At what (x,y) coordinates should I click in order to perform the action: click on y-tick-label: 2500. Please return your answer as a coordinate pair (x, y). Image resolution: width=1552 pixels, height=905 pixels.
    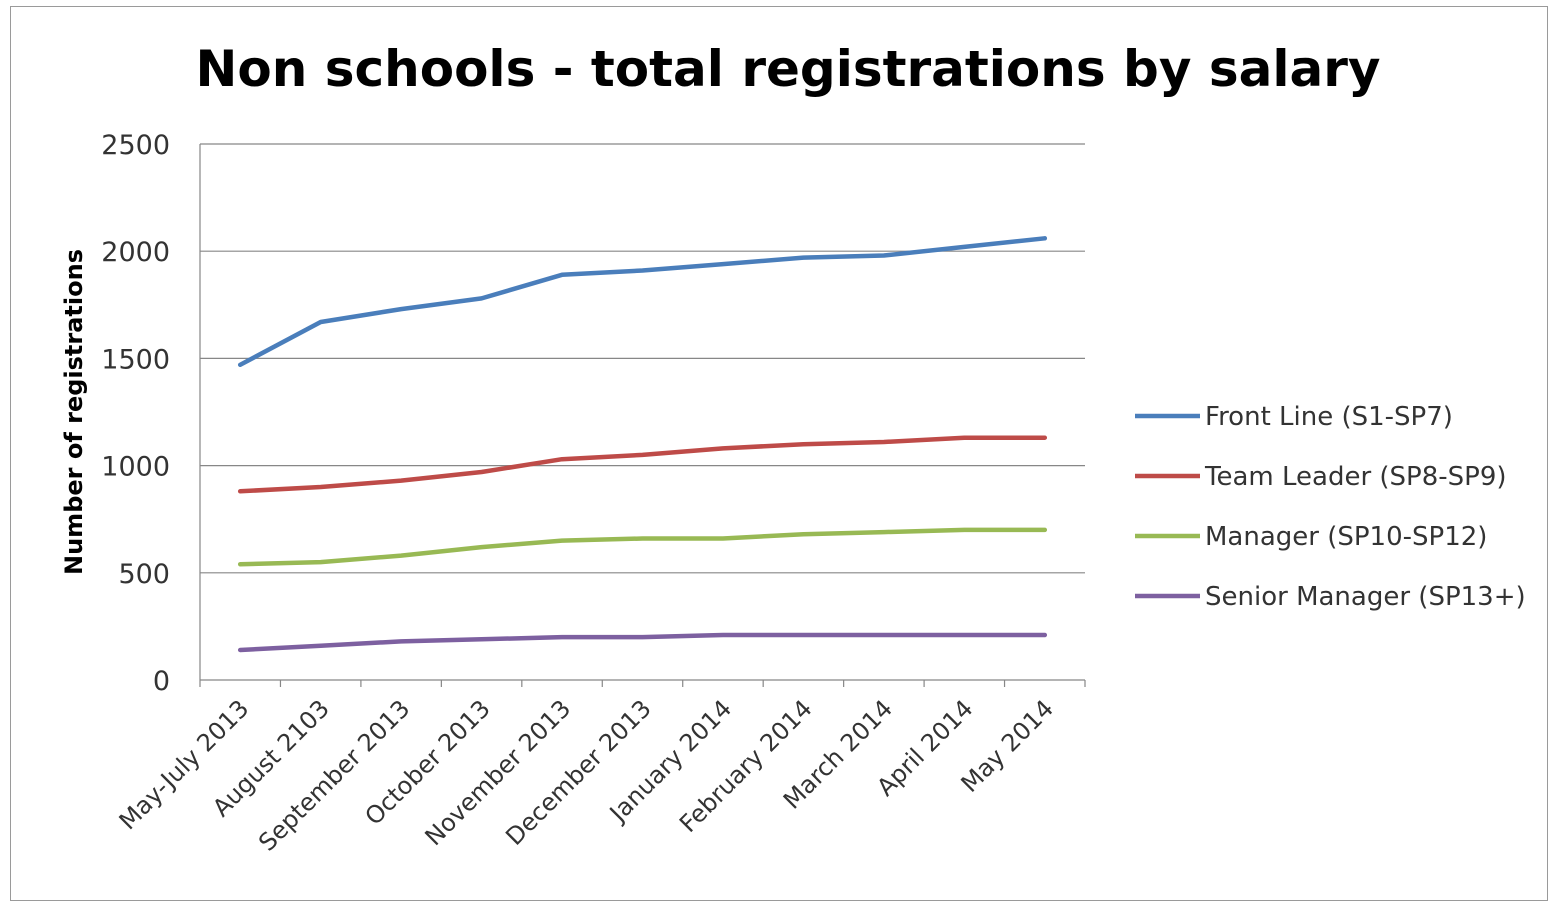
    Looking at the image, I should click on (135, 145).